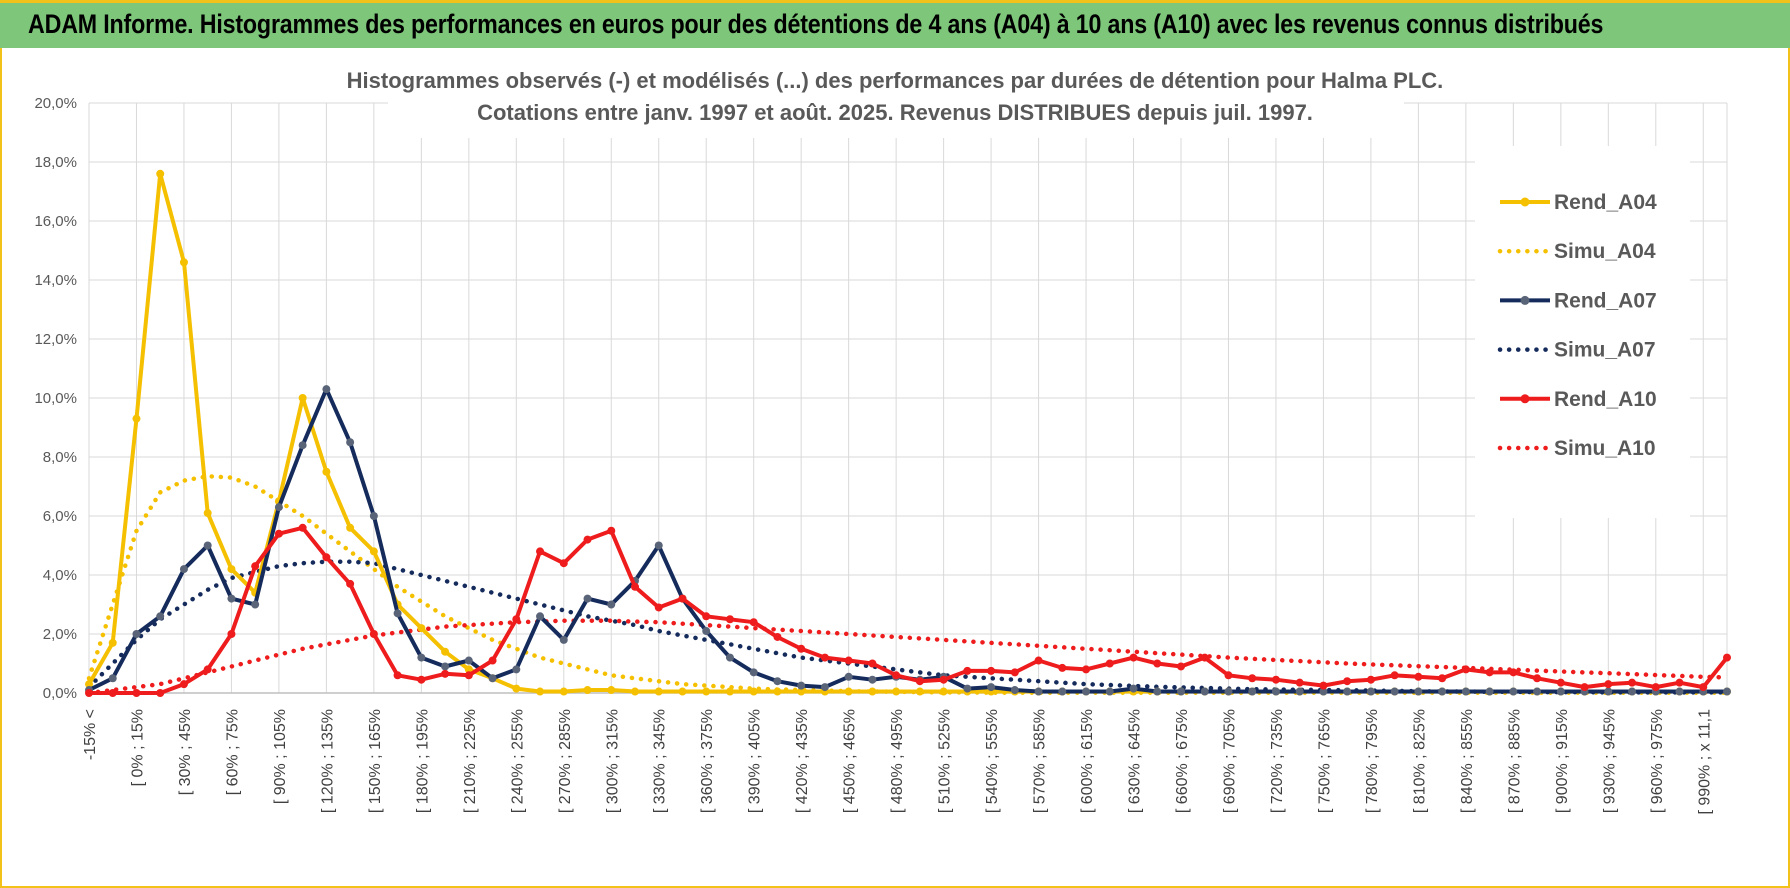 The width and height of the screenshot is (1790, 888). I want to click on y-tick-label: 18,0%, so click(55, 162).